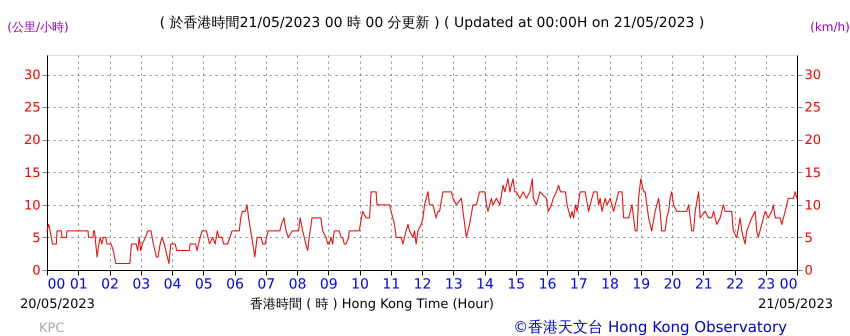 The width and height of the screenshot is (850, 336). What do you see at coordinates (51, 328) in the screenshot?
I see `text: KPC` at bounding box center [51, 328].